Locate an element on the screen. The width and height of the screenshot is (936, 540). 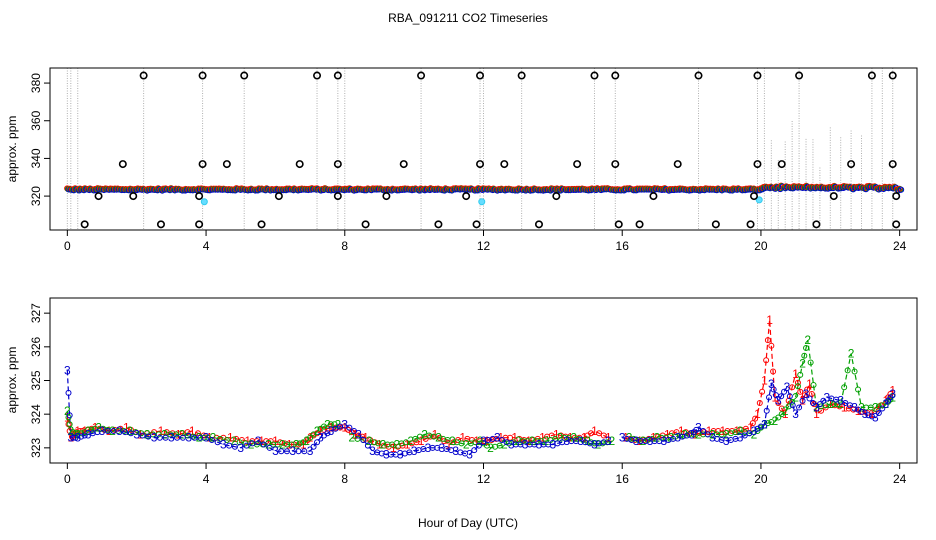
top-y-axis-label: approx. ppm is located at coordinates (12, 149).